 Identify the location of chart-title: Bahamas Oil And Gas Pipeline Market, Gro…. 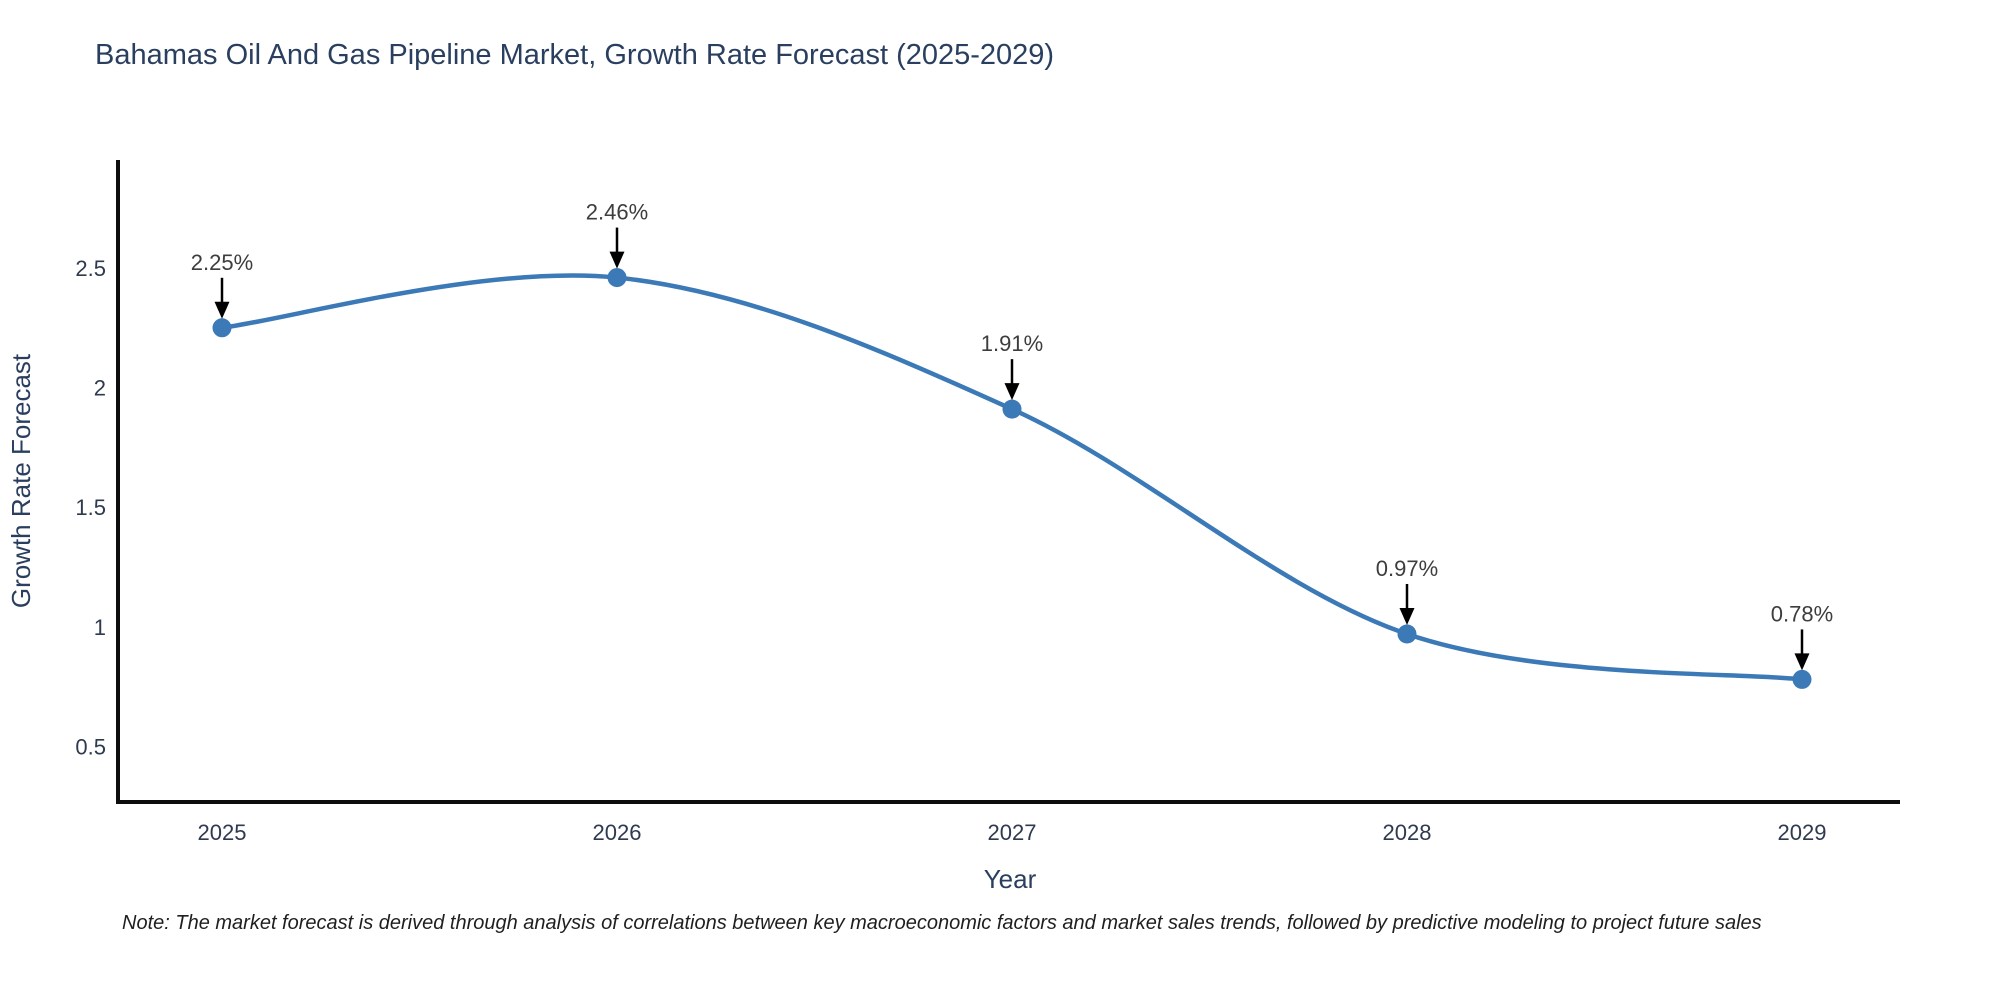
(574, 55).